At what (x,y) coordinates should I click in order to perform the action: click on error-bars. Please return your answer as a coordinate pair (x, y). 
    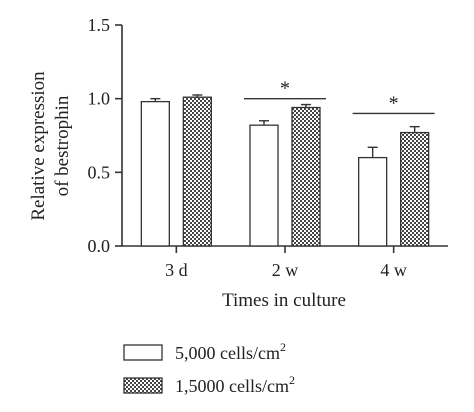
    Looking at the image, I should click on (285, 126).